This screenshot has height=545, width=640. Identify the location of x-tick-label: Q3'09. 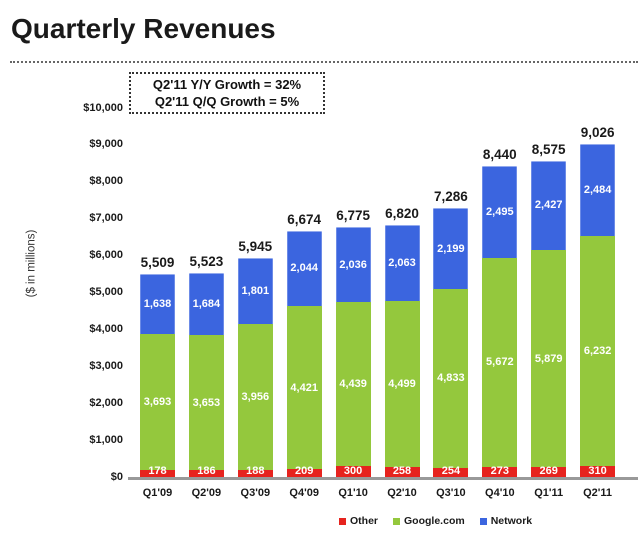
(255, 492).